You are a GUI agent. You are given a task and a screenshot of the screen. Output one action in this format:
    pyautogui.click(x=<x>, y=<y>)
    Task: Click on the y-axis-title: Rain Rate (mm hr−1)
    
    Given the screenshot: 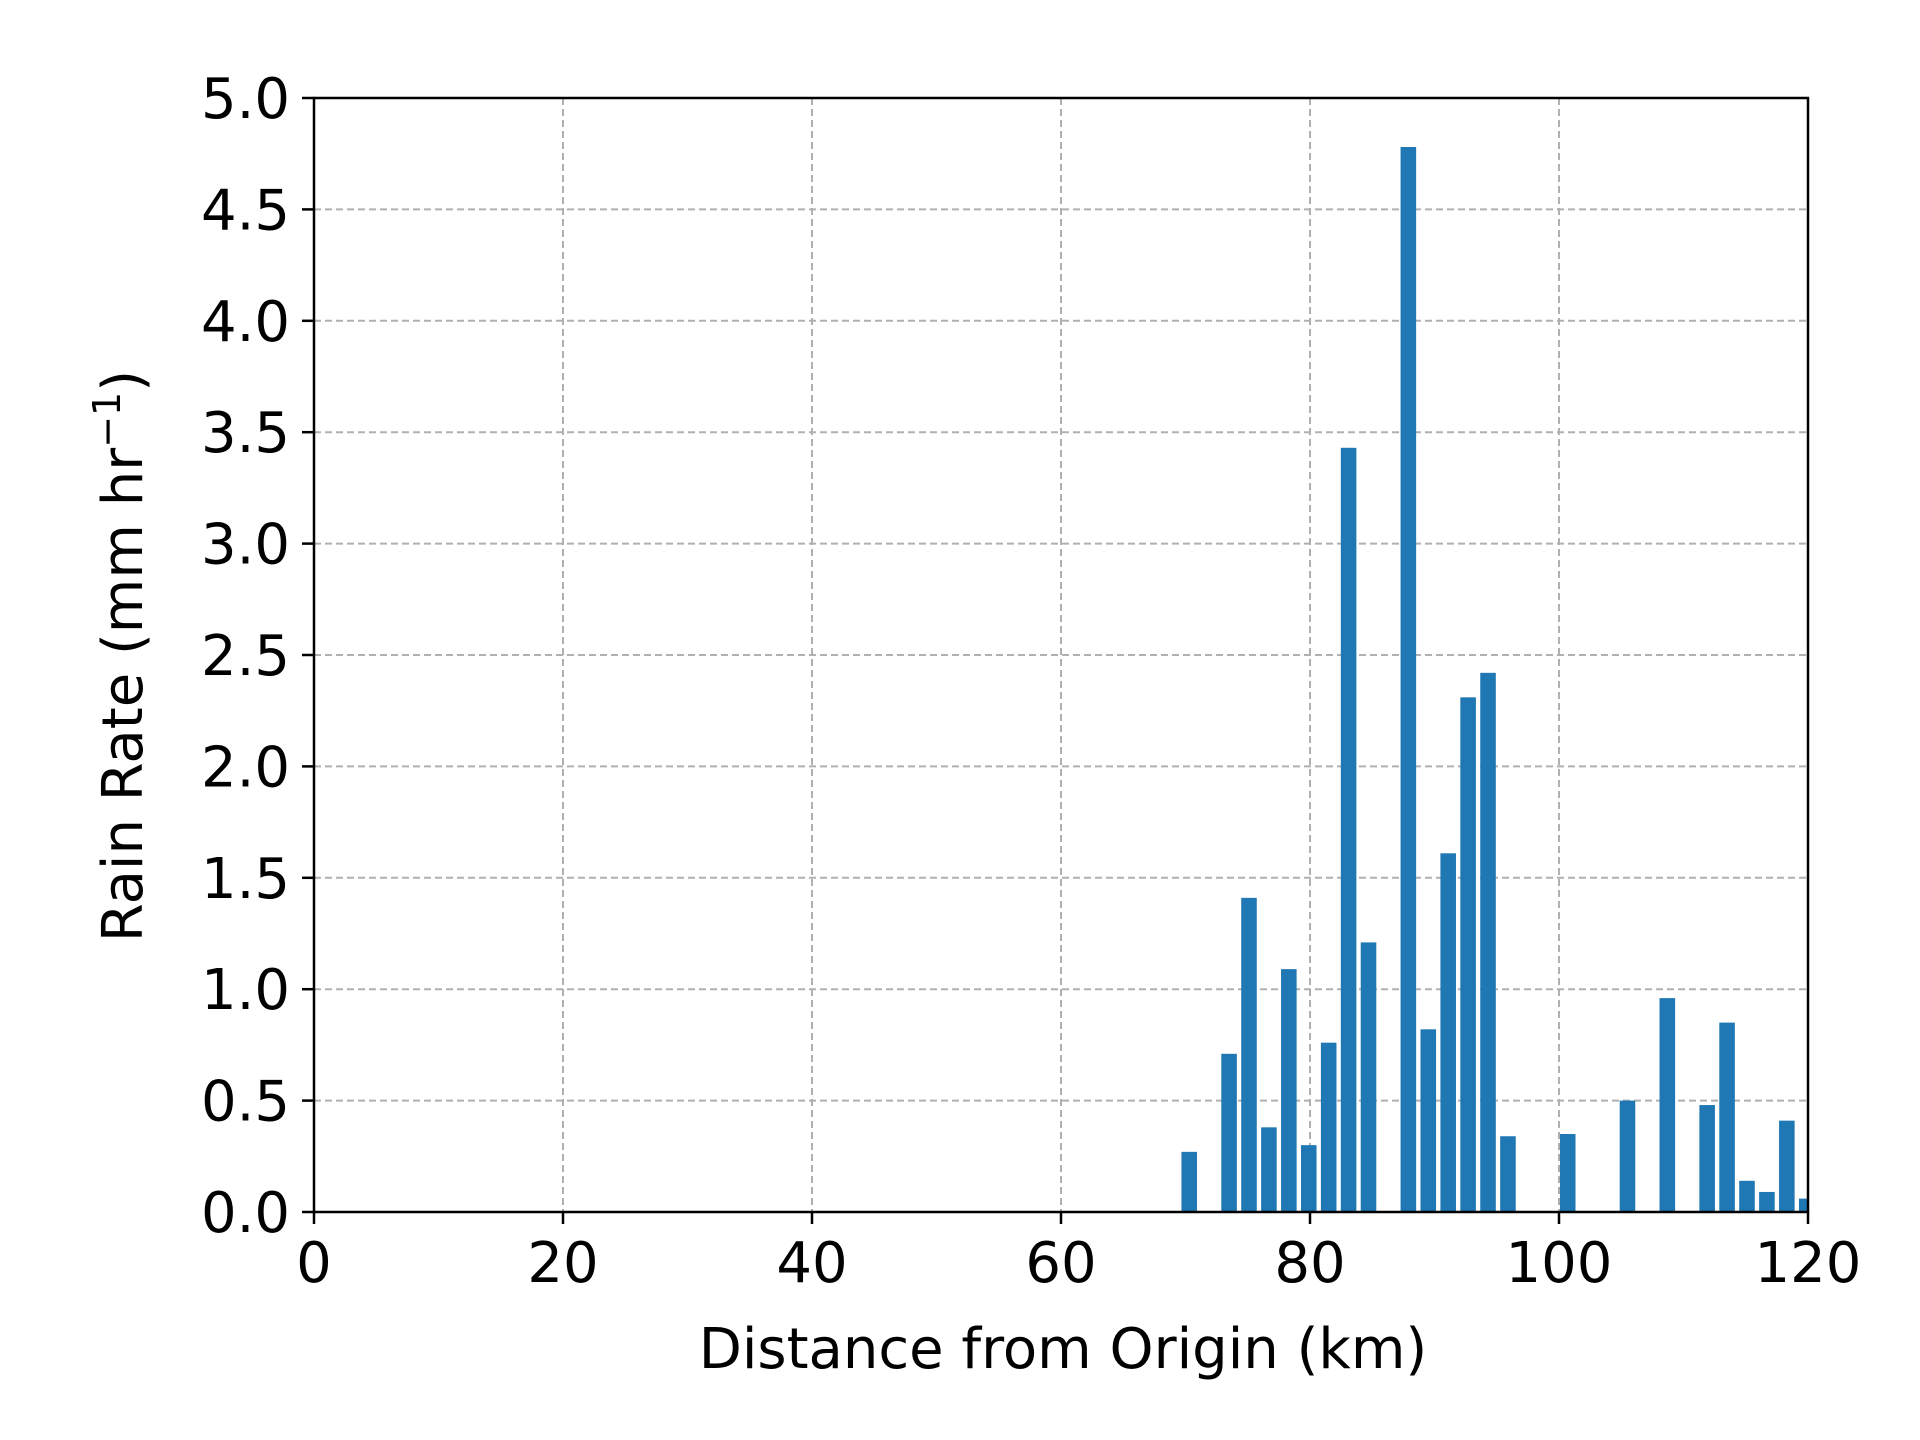 What is the action you would take?
    pyautogui.click(x=120, y=656)
    